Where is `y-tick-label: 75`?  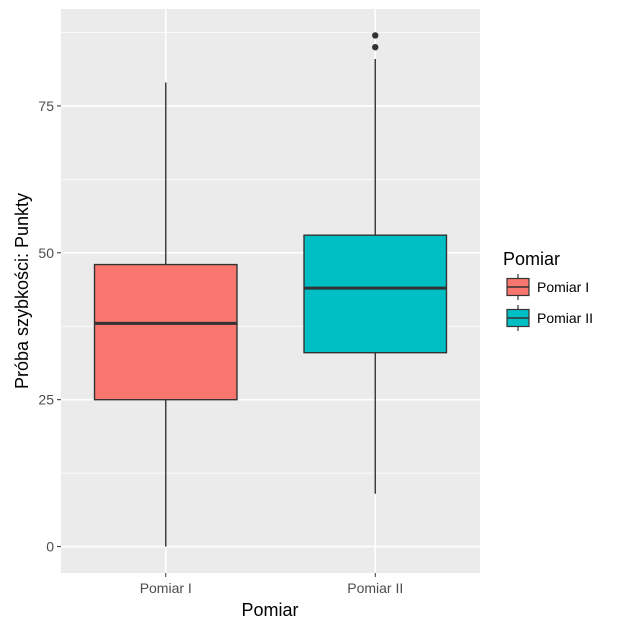
y-tick-label: 75 is located at coordinates (46, 106).